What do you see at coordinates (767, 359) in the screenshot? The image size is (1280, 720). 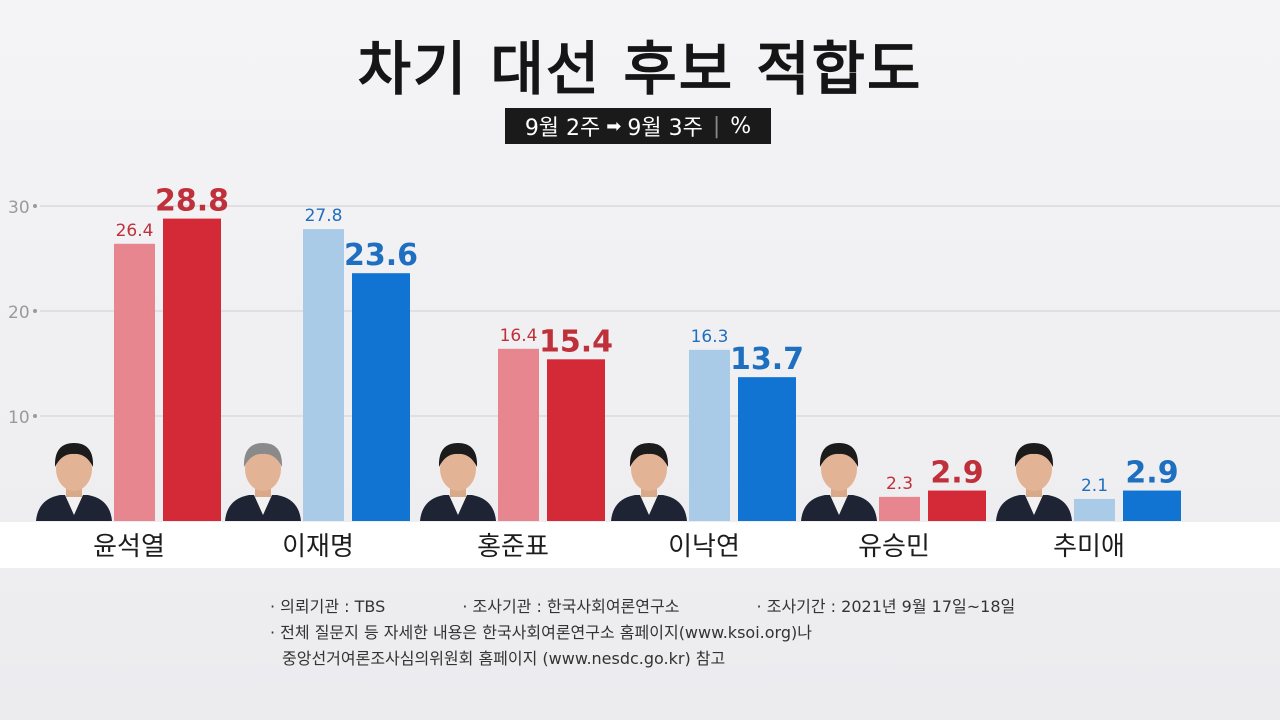 I see `value-label-current: 13.7` at bounding box center [767, 359].